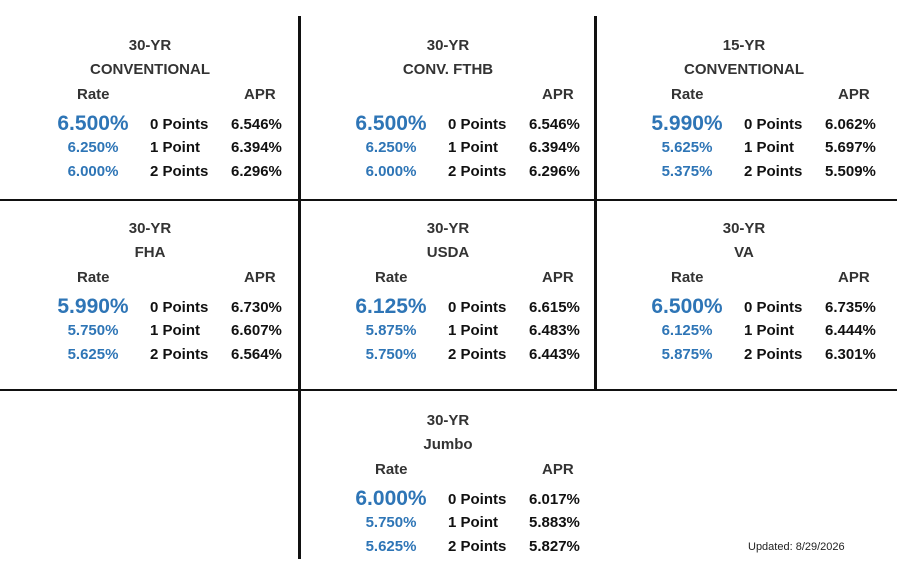 Image resolution: width=897 pixels, height=562 pixels. What do you see at coordinates (744, 252) in the screenshot?
I see `product-title-name: VA` at bounding box center [744, 252].